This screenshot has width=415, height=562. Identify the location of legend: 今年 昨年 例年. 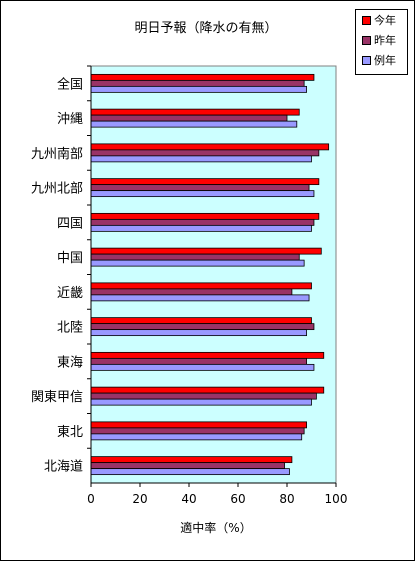
(381, 42).